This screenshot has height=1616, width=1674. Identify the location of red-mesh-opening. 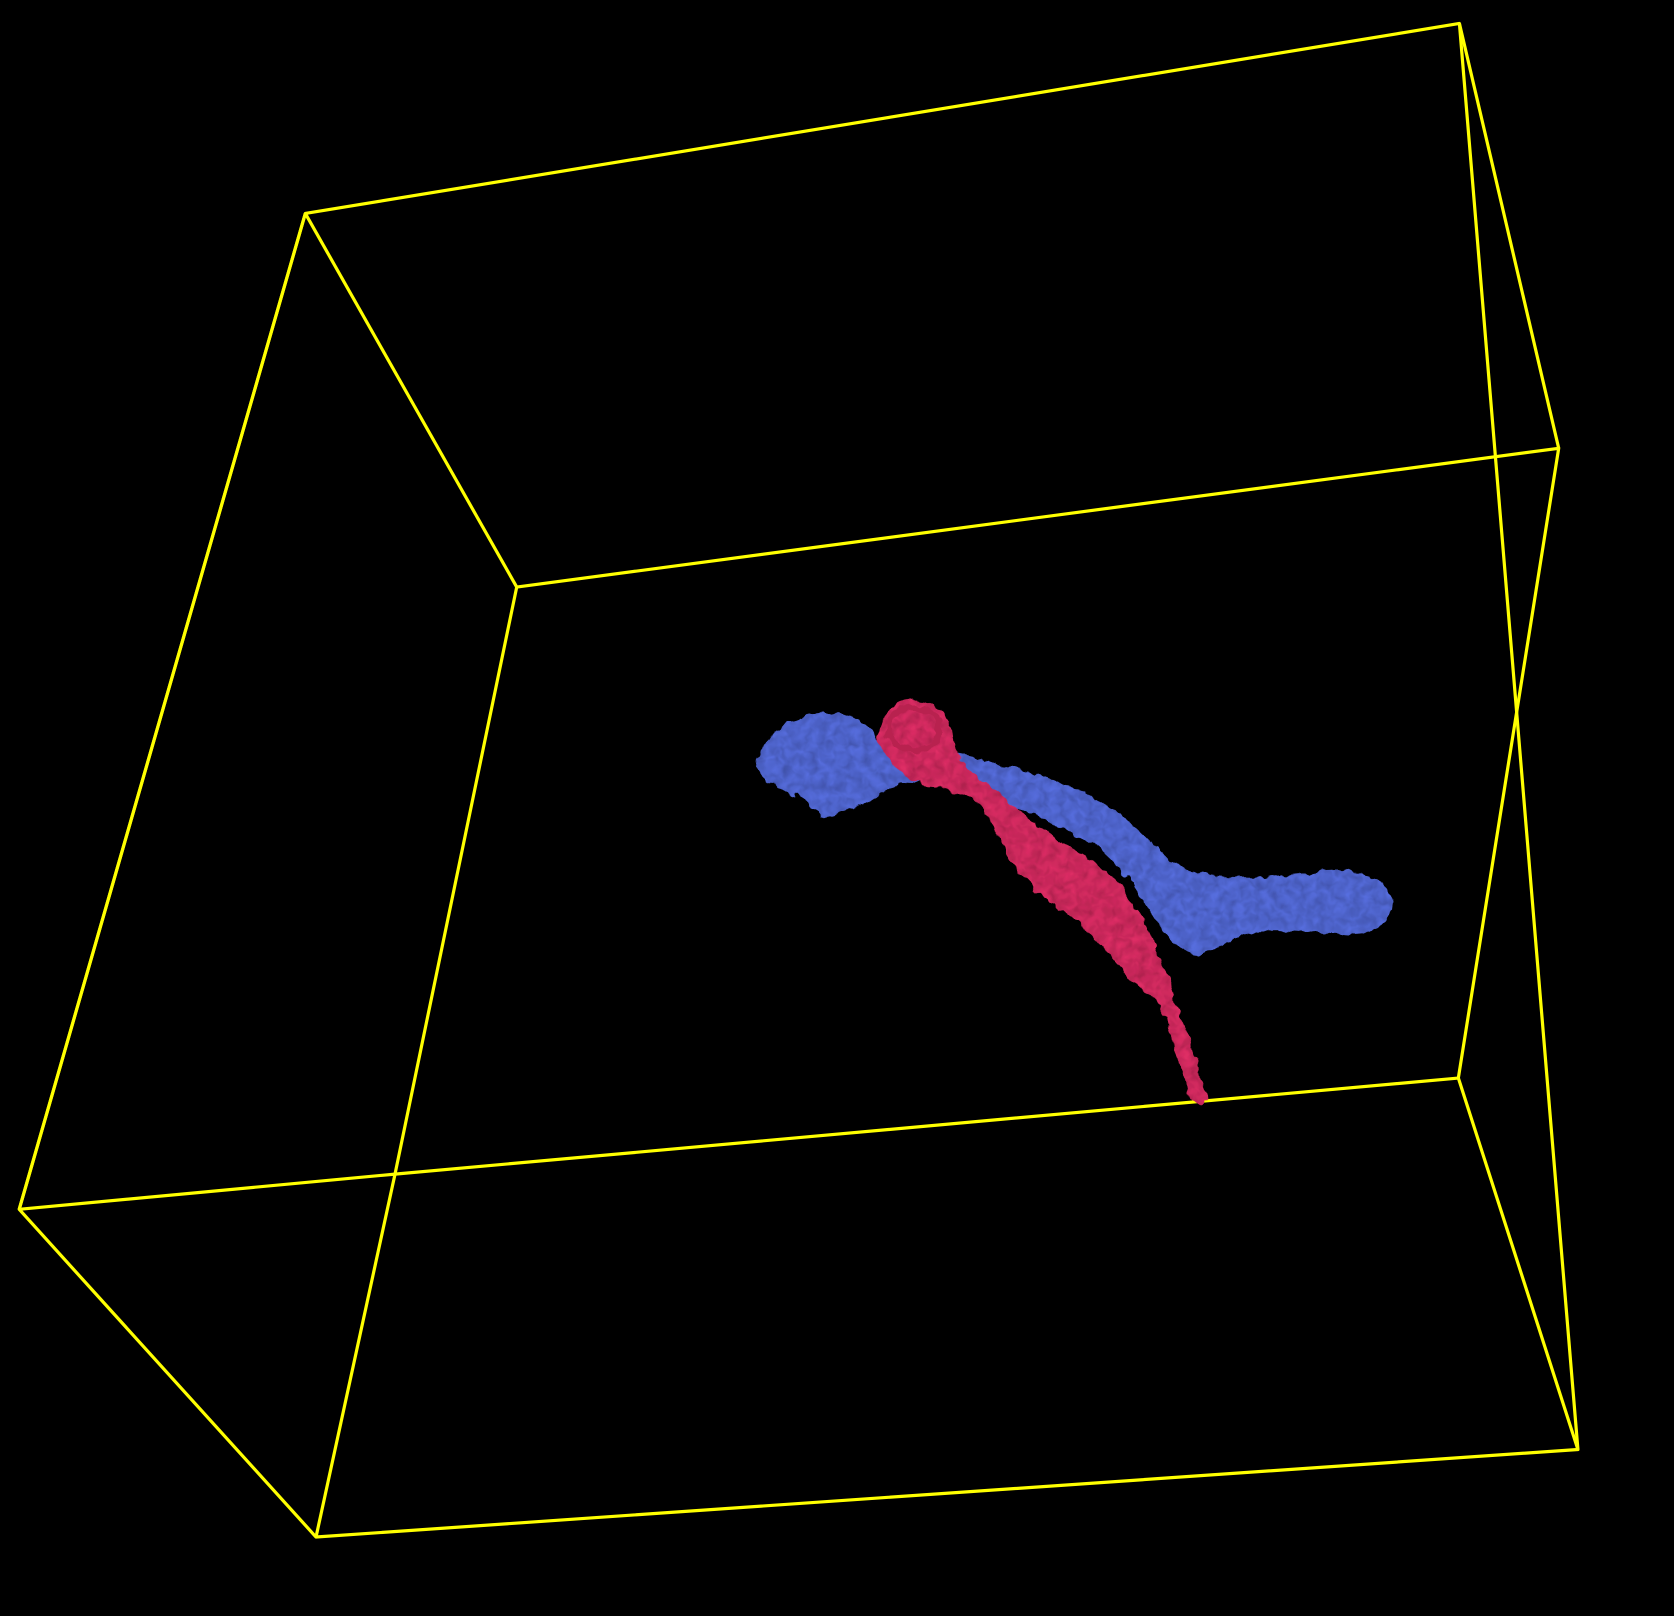
(914, 729).